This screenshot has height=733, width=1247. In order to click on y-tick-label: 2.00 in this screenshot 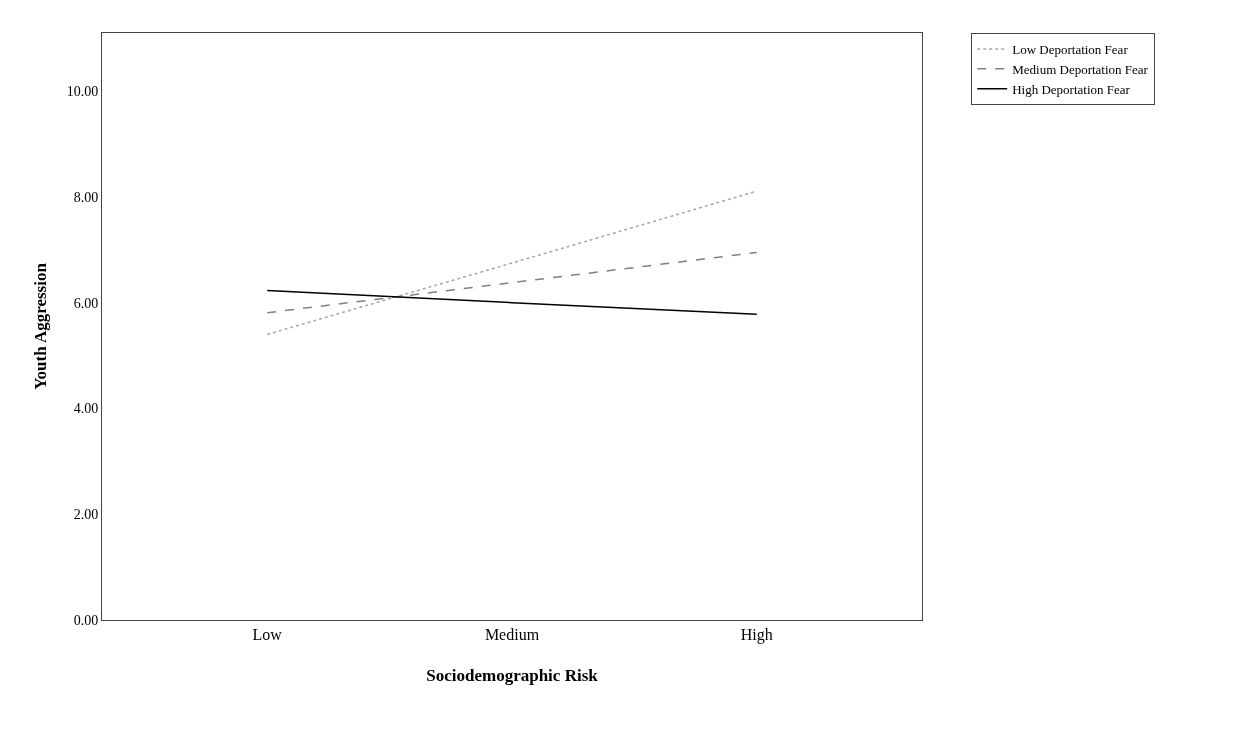, I will do `click(86, 515)`.